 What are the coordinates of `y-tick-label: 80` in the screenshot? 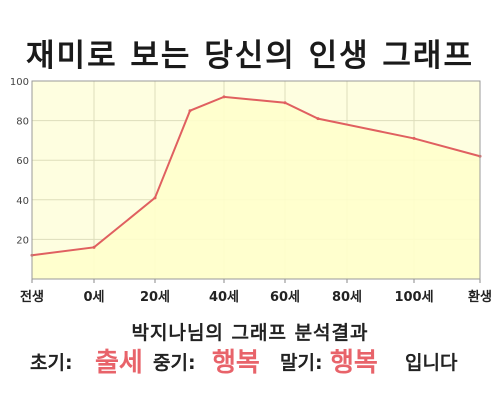 It's located at (22, 122).